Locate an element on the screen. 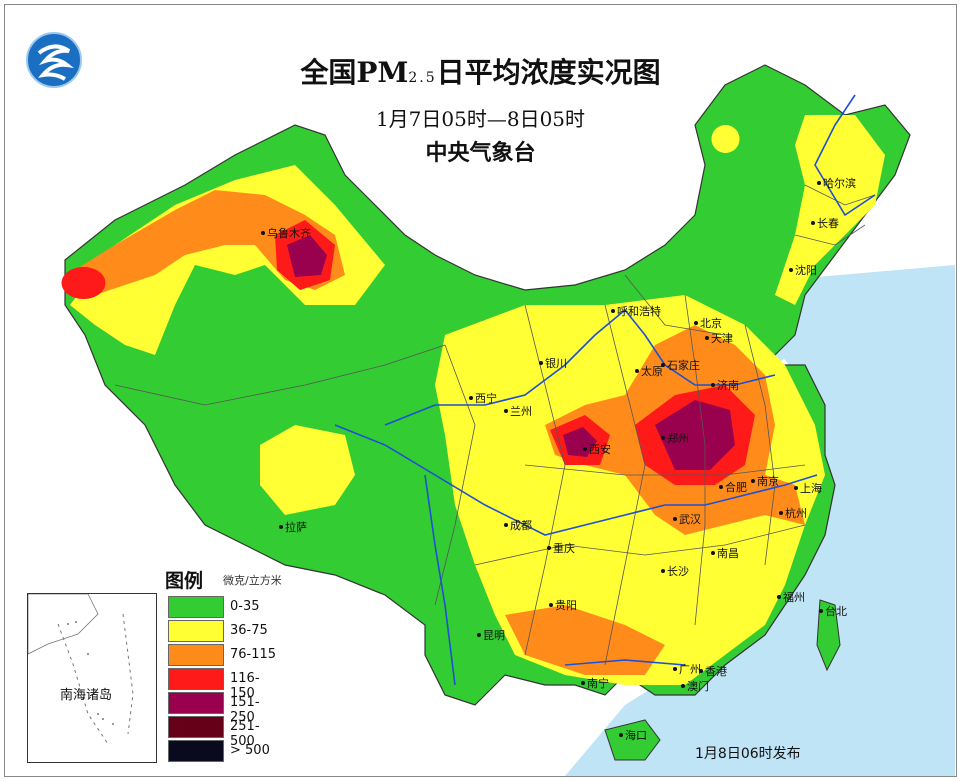 The width and height of the screenshot is (961, 781). legend-item: 76-115 is located at coordinates (223, 655).